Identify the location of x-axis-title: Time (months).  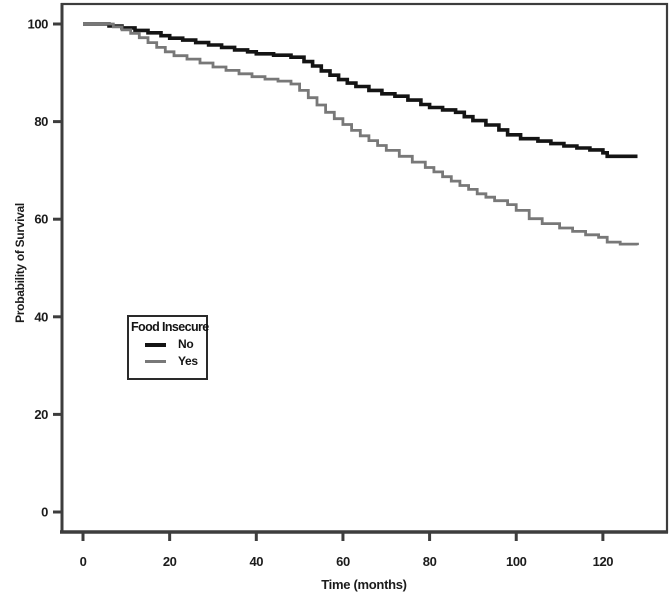
(363, 584).